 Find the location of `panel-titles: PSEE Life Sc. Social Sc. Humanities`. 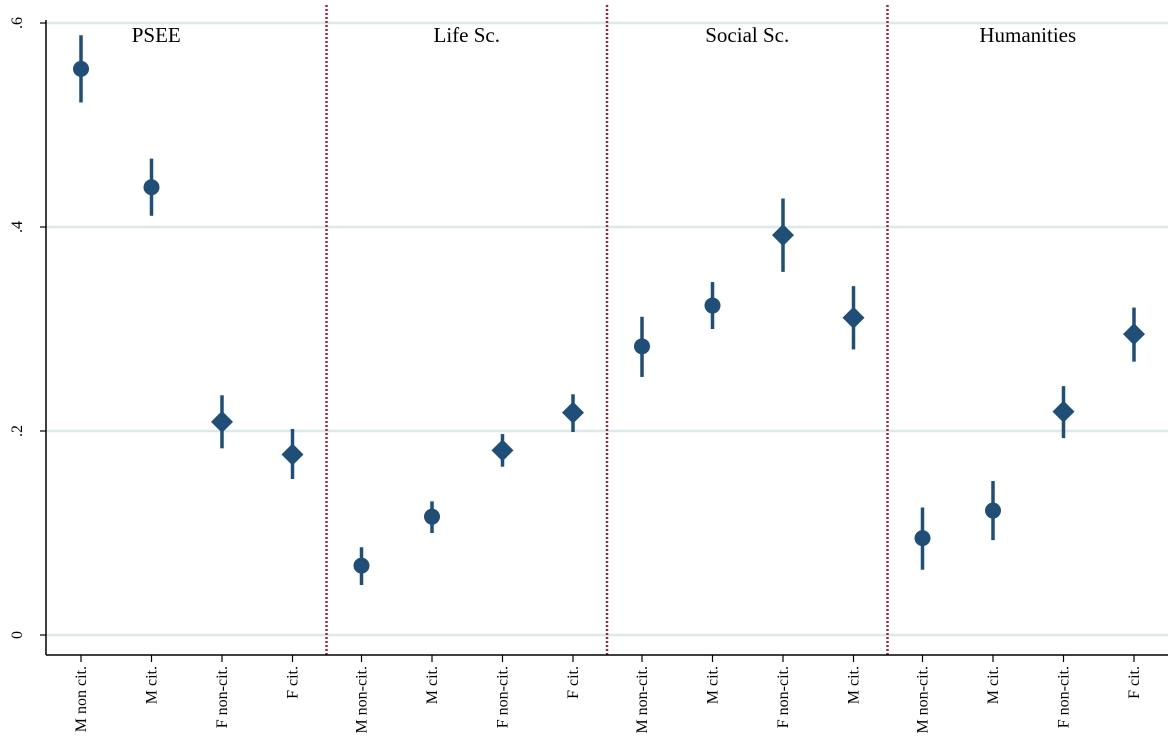

panel-titles: PSEE Life Sc. Social Sc. Humanities is located at coordinates (604, 35).